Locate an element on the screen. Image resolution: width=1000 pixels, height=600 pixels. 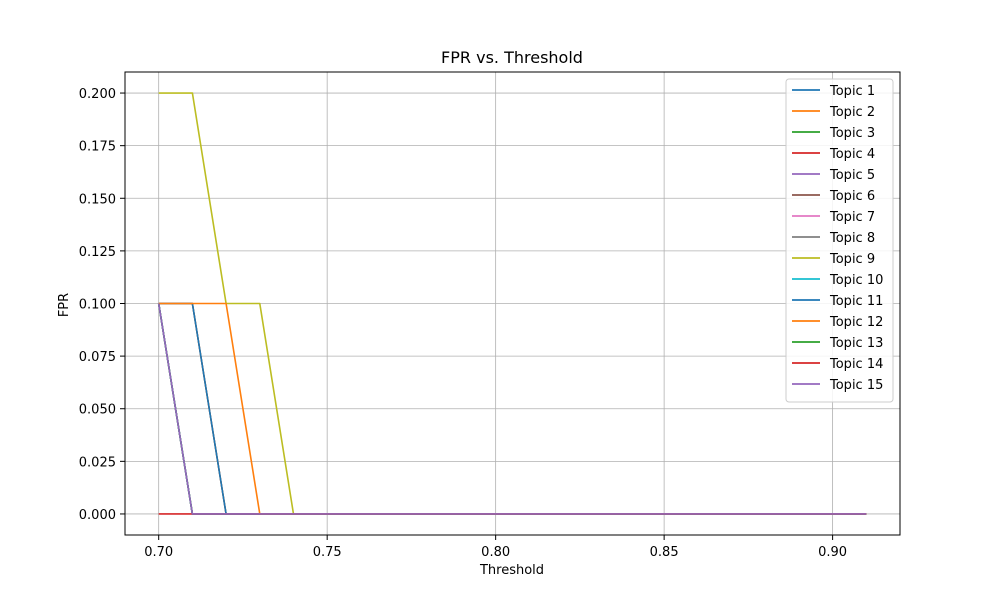
legend-label: Topic 9 is located at coordinates (852, 259).